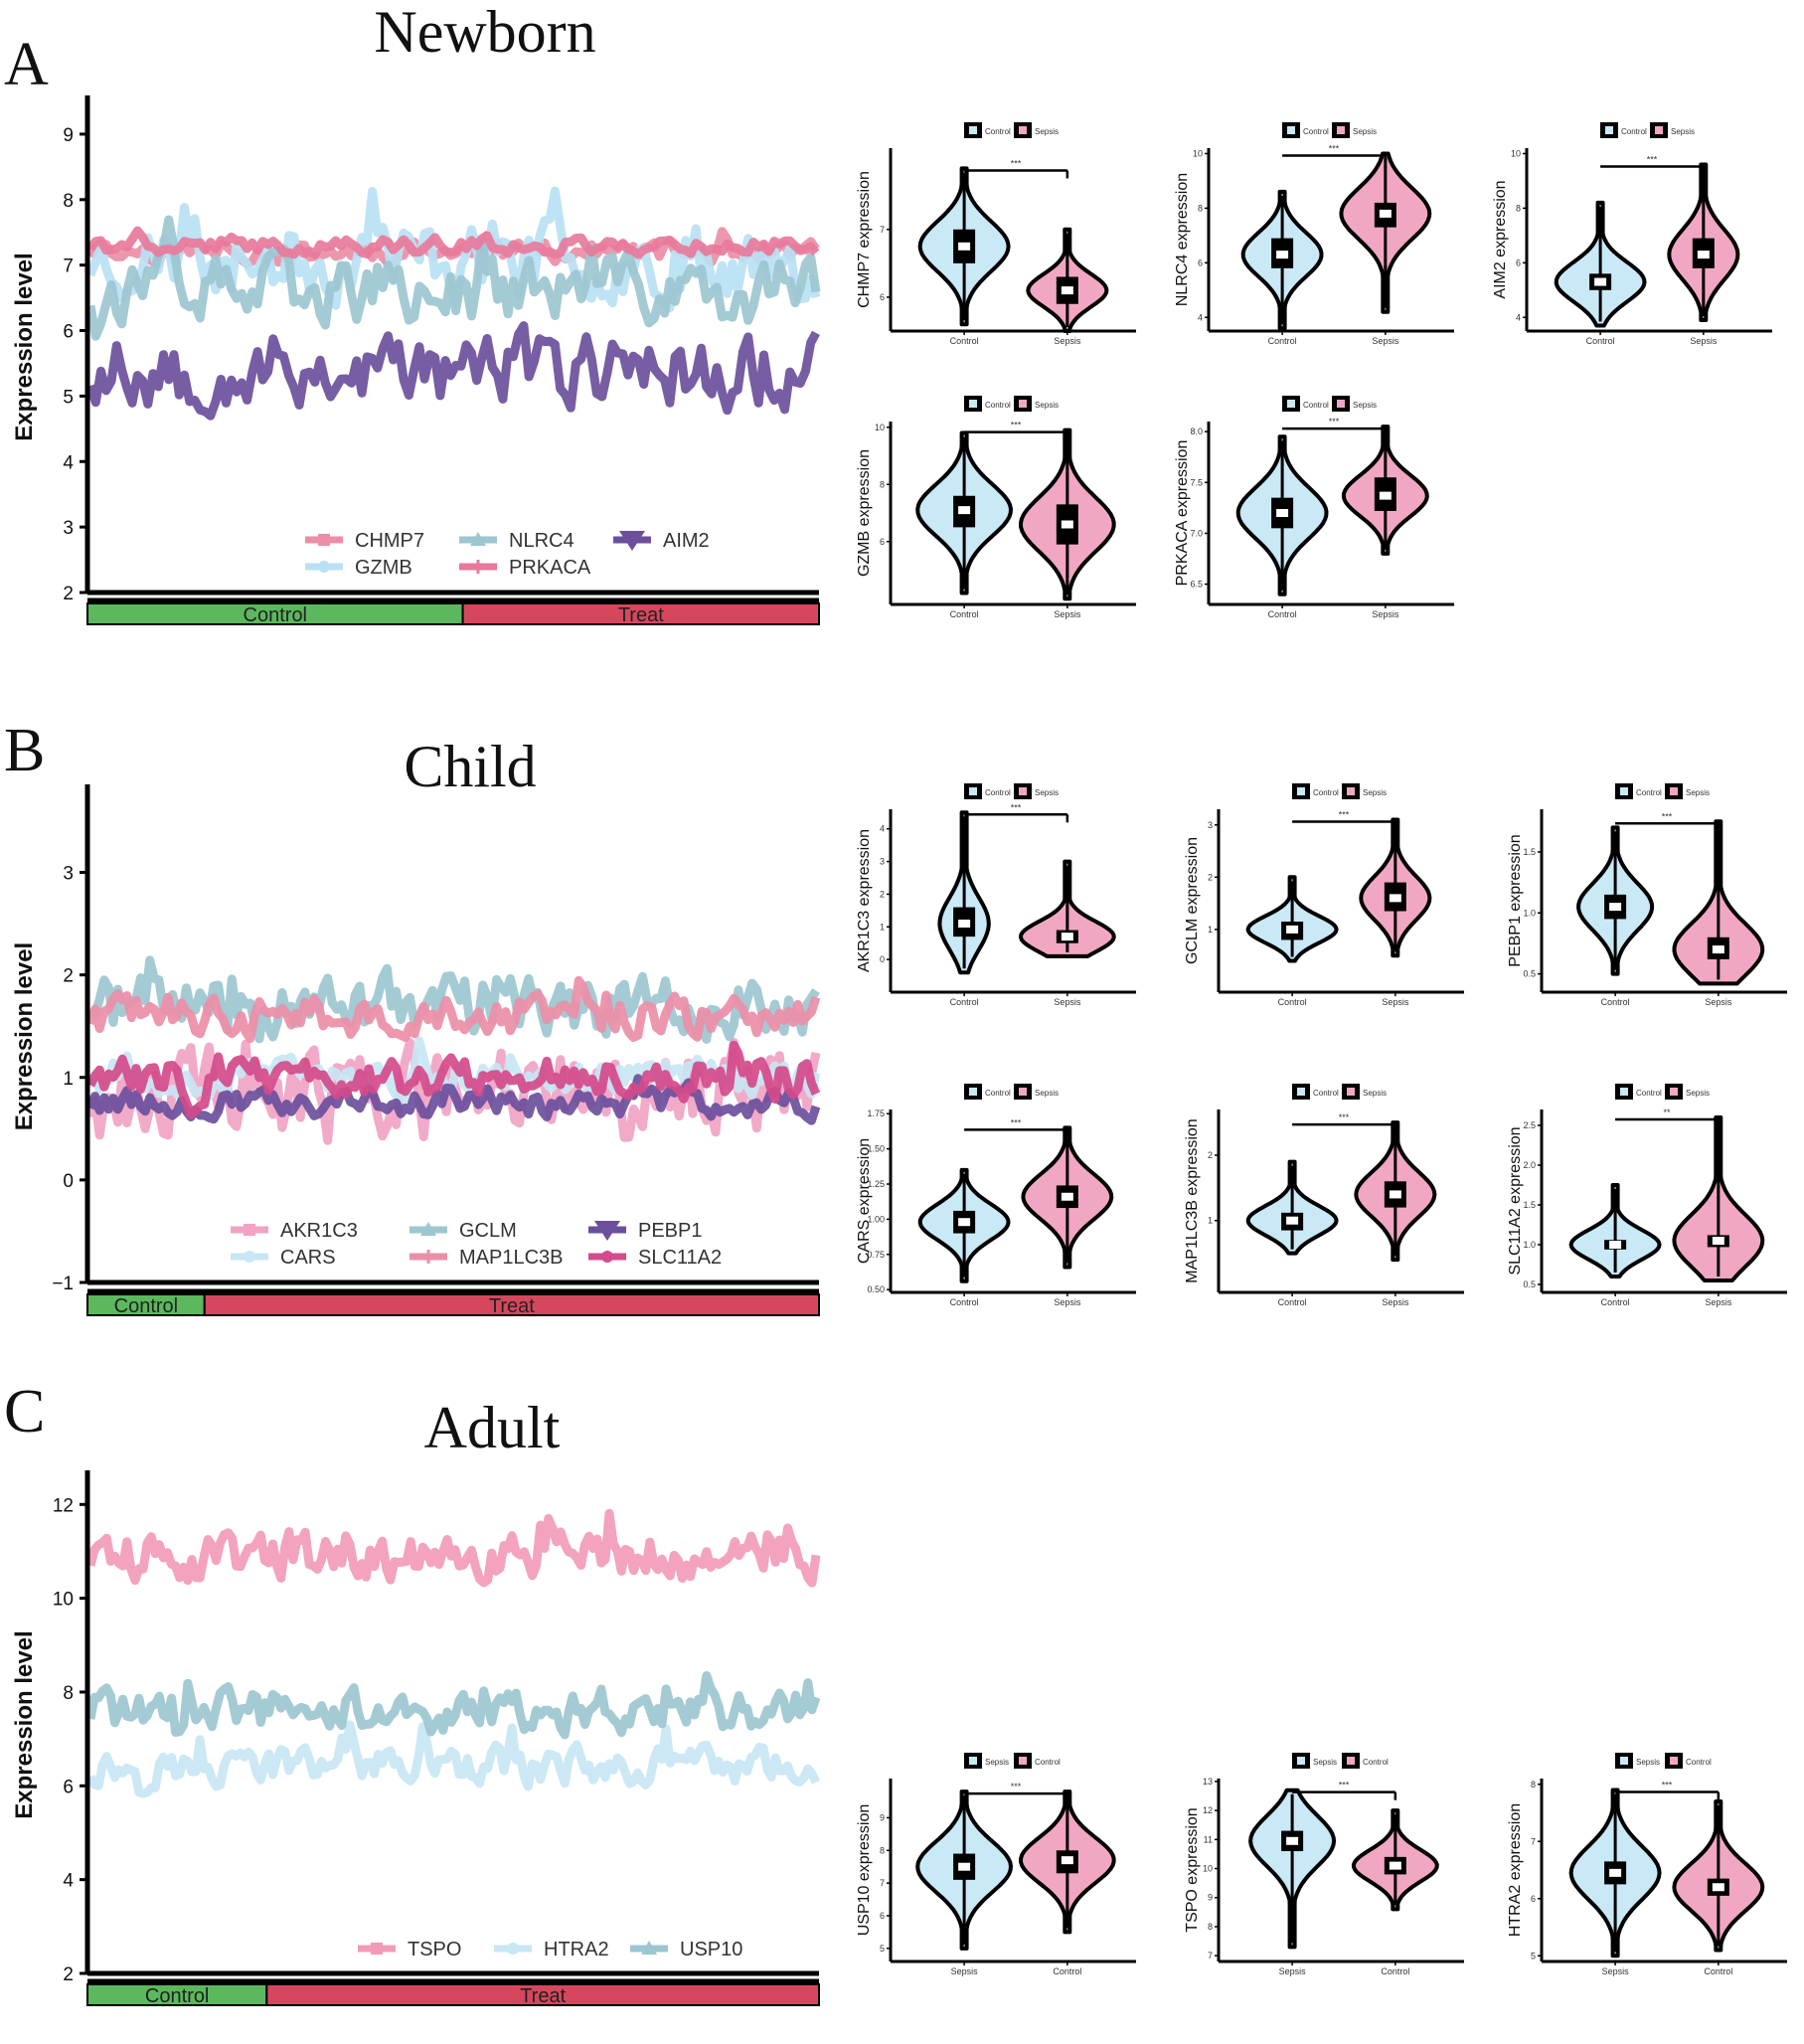 The height and width of the screenshot is (2044, 1804). Describe the element at coordinates (68, 1881) in the screenshot. I see `y-tick-label: 4` at that location.